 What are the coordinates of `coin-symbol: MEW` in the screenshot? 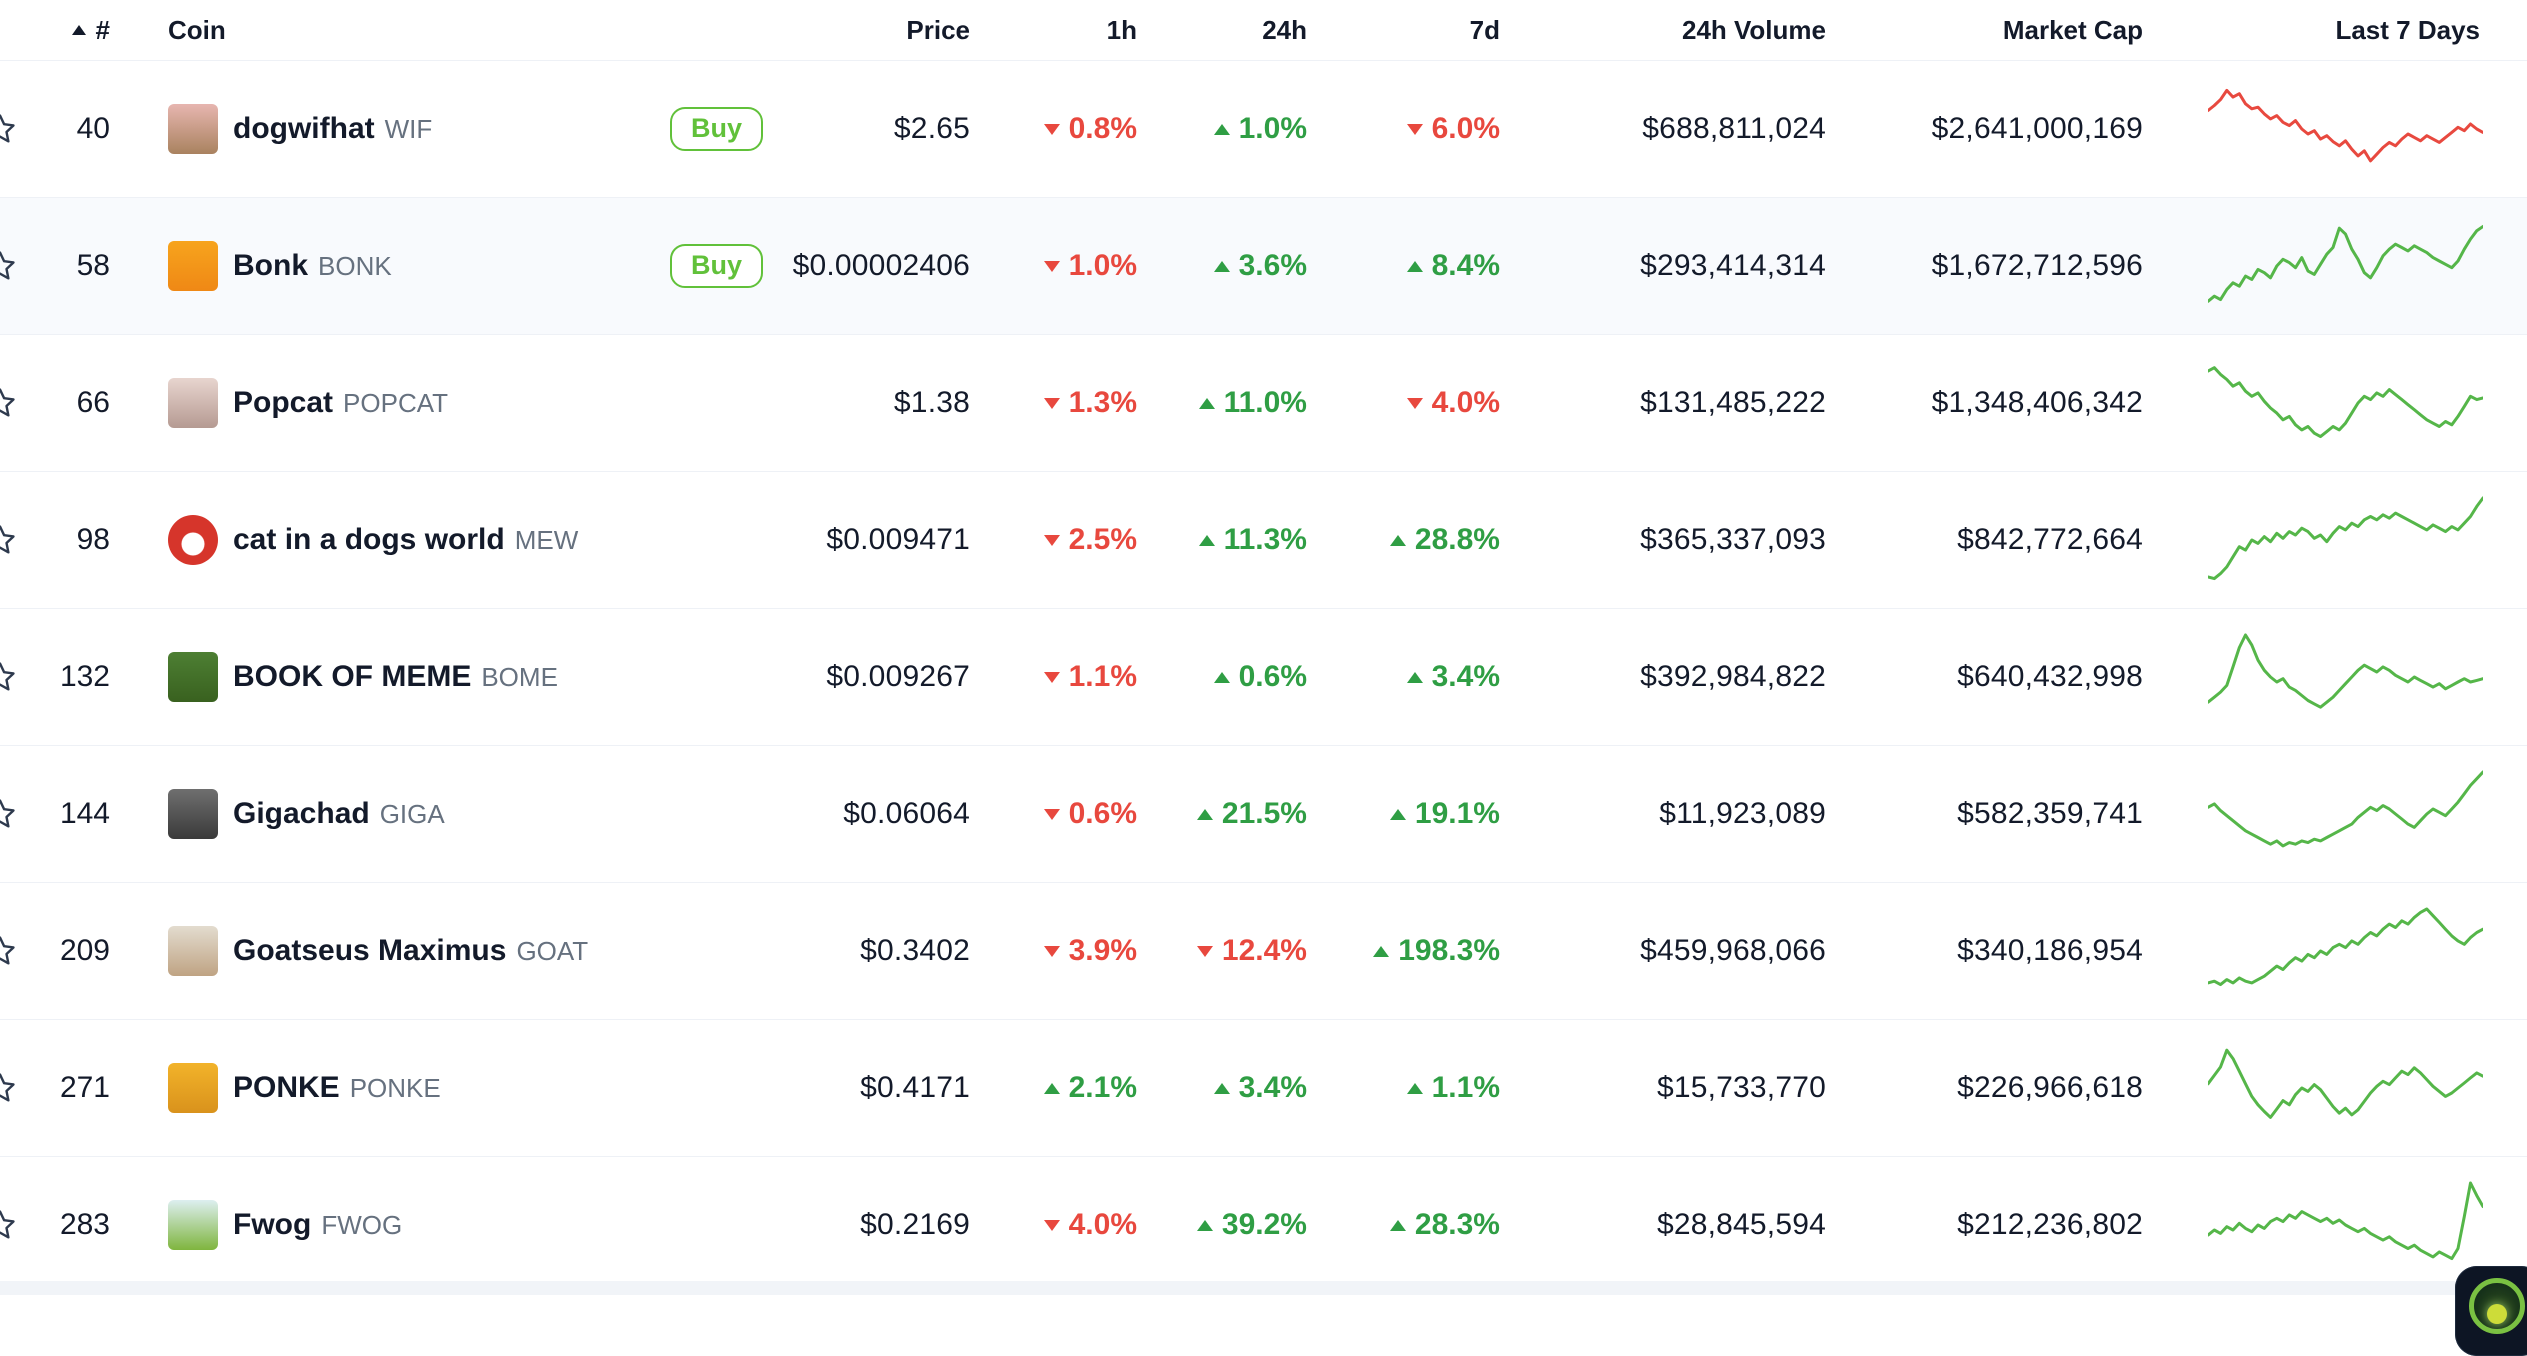 It's located at (546, 539).